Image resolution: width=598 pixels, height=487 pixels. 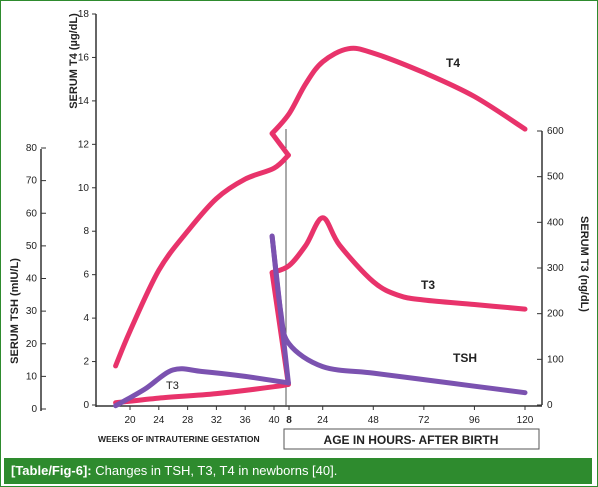 What do you see at coordinates (86, 318) in the screenshot?
I see `t4-tick-label: 4` at bounding box center [86, 318].